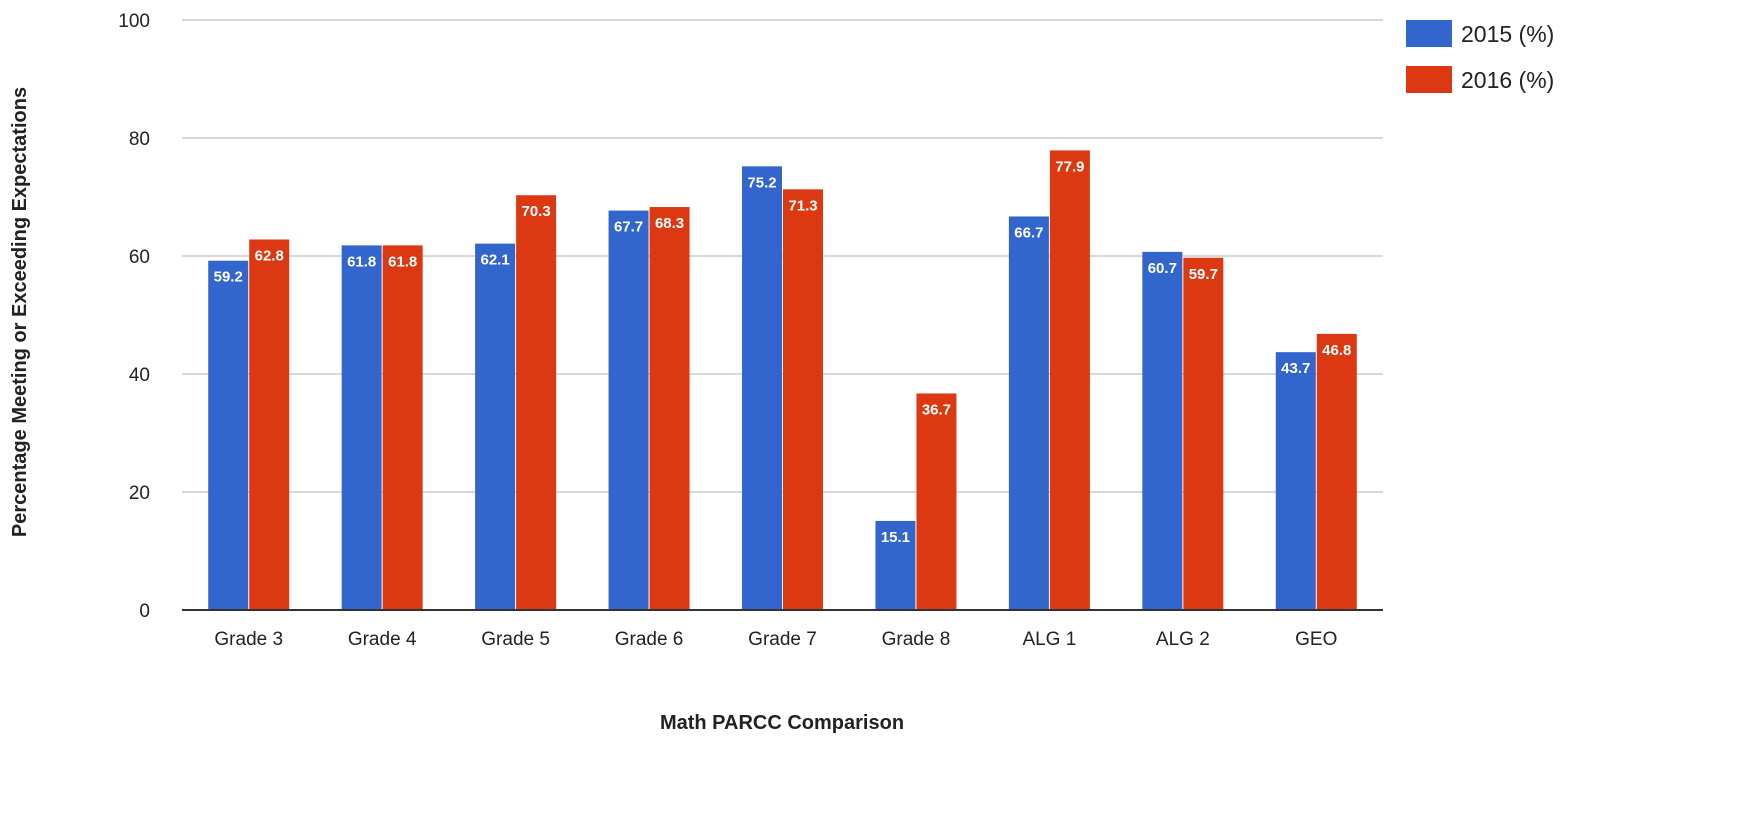 The image size is (1748, 819). Describe the element at coordinates (649, 639) in the screenshot. I see `x-tick-label: Grade 6` at that location.